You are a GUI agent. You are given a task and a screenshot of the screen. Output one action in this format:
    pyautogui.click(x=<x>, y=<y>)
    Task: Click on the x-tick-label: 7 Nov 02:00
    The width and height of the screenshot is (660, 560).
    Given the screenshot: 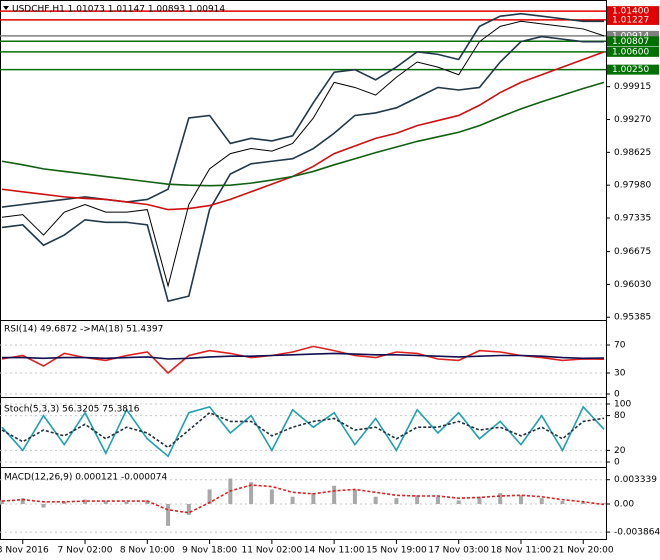 What is the action you would take?
    pyautogui.click(x=85, y=551)
    